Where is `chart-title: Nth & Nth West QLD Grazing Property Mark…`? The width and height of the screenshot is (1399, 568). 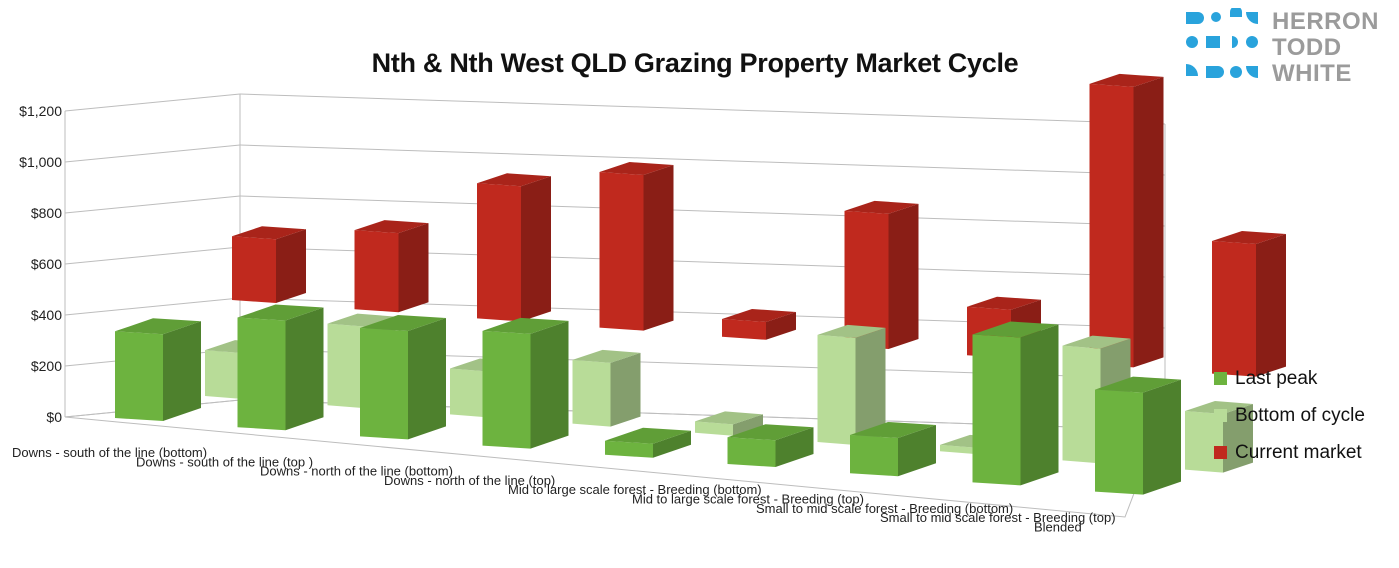
chart-title: Nth & Nth West QLD Grazing Property Mark… is located at coordinates (695, 63).